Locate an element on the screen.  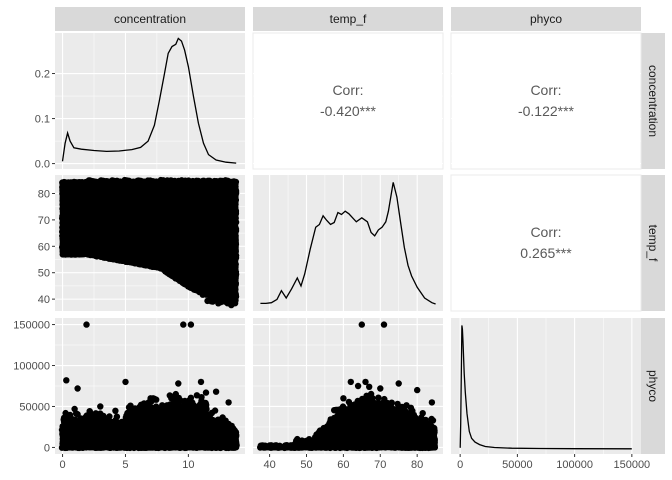
strip-label-concentration: concentration is located at coordinates (150, 19).